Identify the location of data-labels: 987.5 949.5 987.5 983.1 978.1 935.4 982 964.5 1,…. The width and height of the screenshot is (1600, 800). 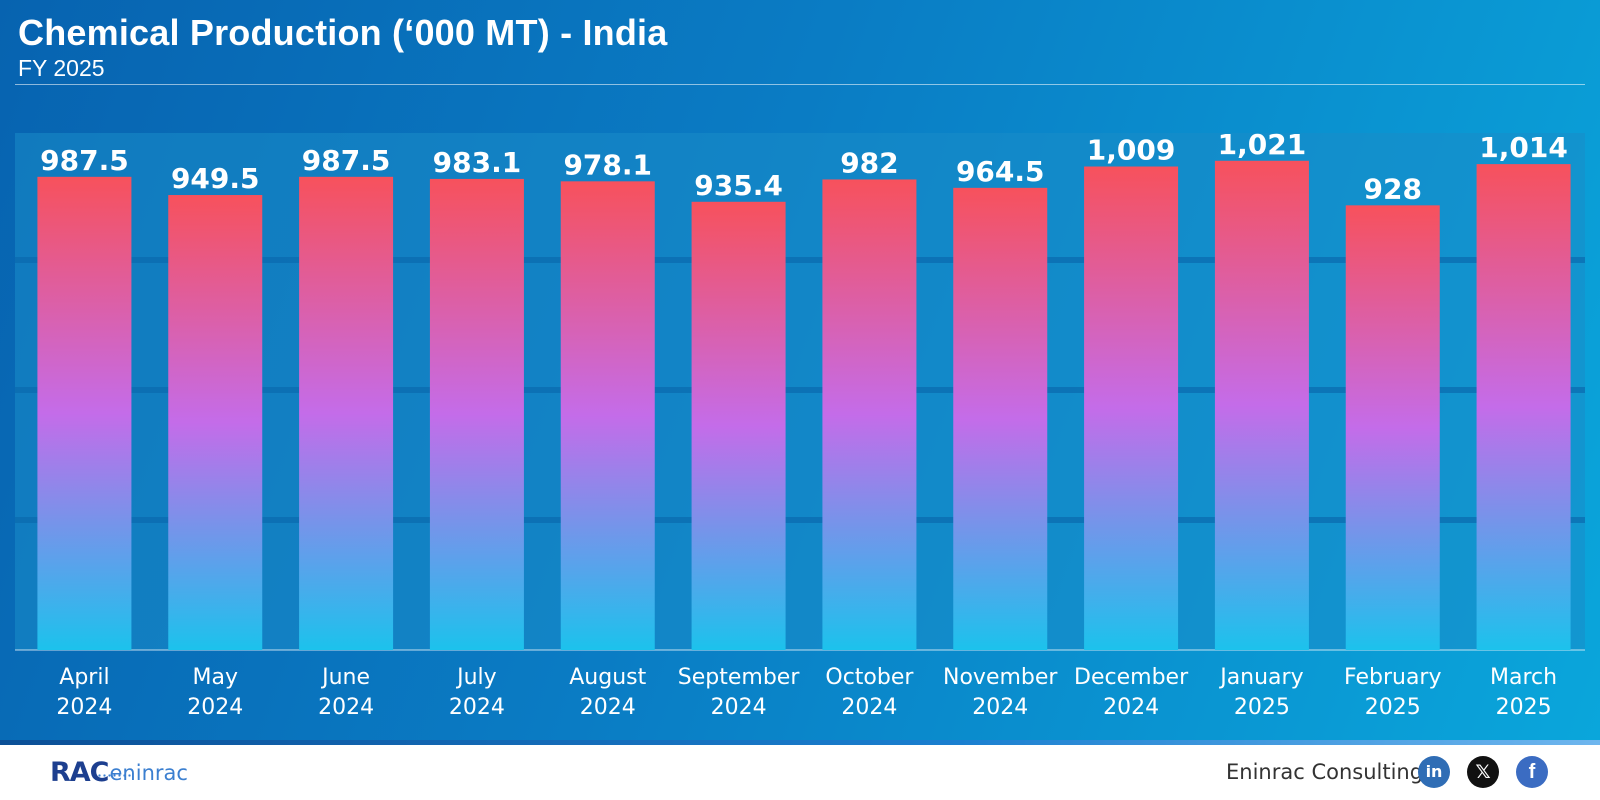
(804, 167).